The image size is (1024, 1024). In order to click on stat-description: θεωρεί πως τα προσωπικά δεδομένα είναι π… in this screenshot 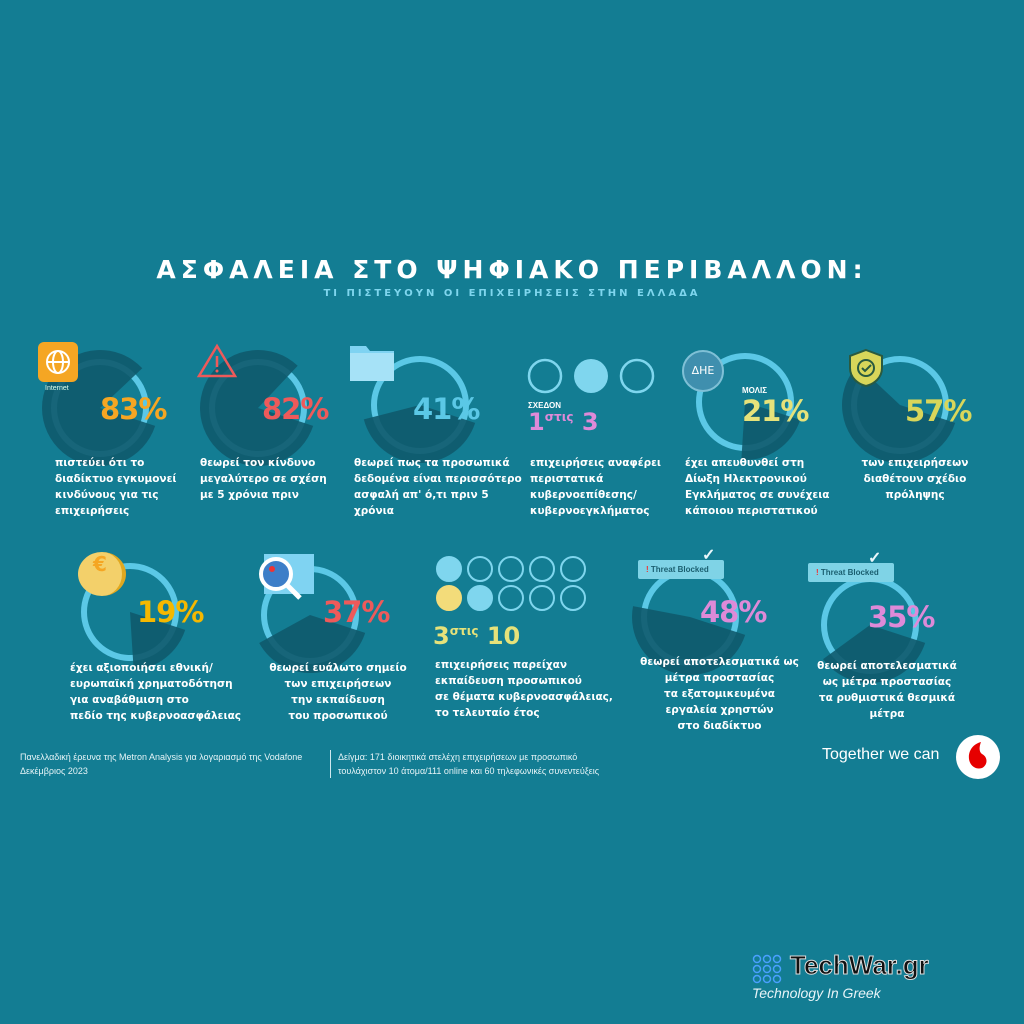, I will do `click(438, 487)`.